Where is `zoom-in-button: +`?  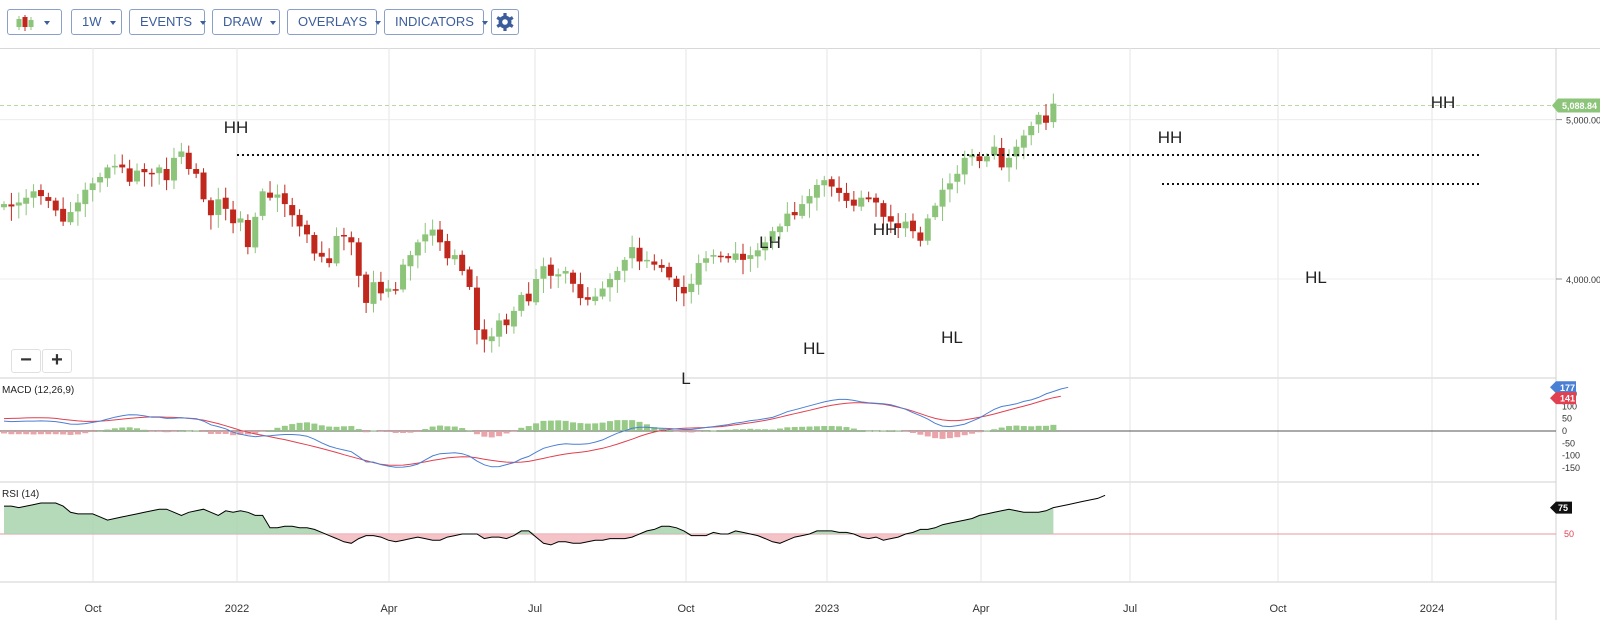 zoom-in-button: + is located at coordinates (57, 361).